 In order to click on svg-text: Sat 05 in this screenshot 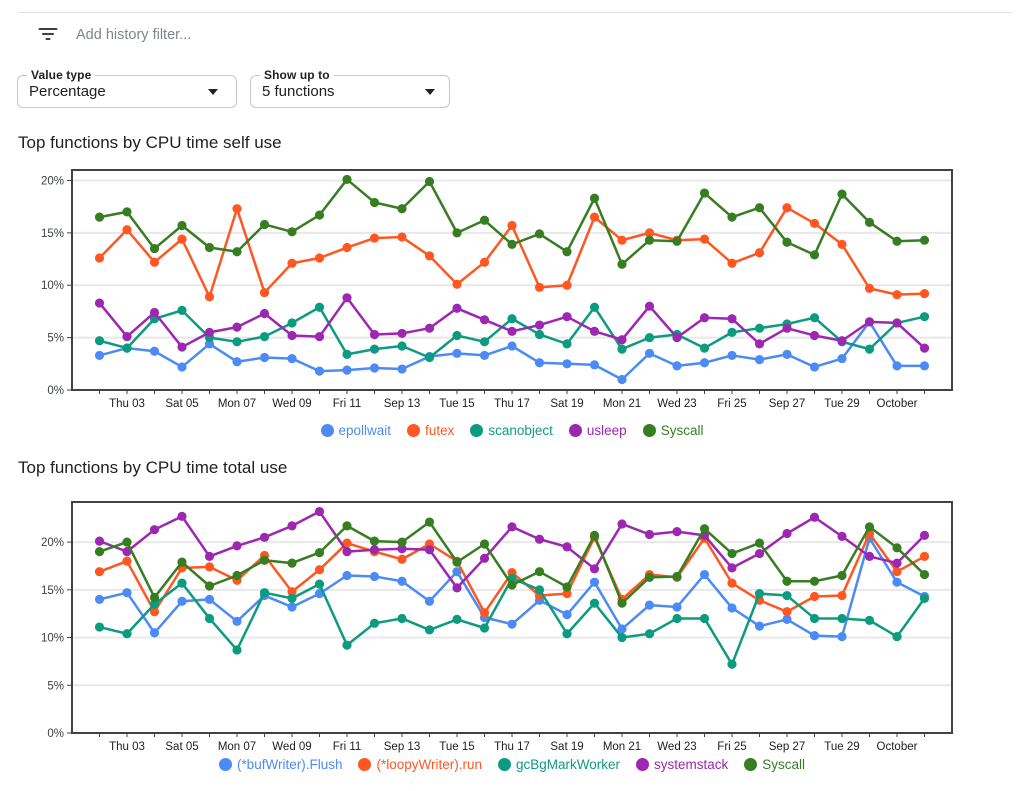, I will do `click(181, 747)`.